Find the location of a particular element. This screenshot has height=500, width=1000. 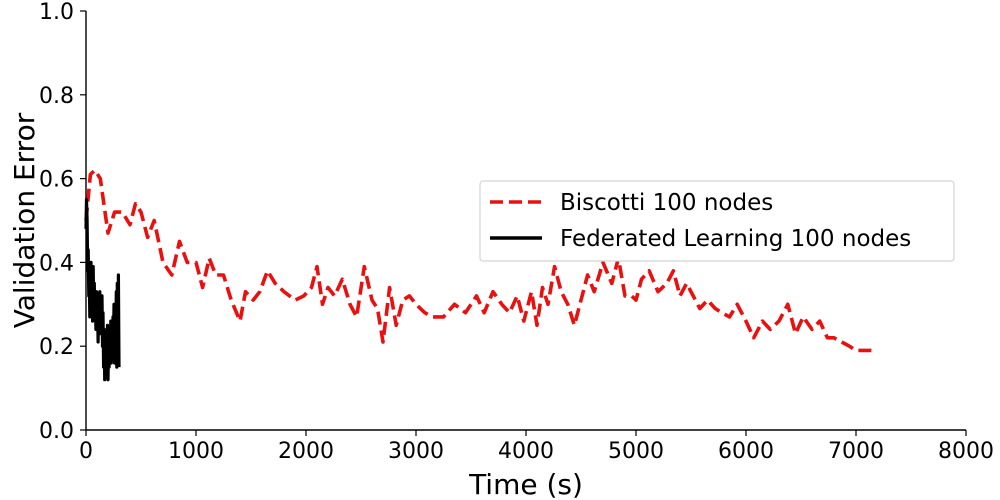

y-tick-label: 0.2 is located at coordinates (56, 347).